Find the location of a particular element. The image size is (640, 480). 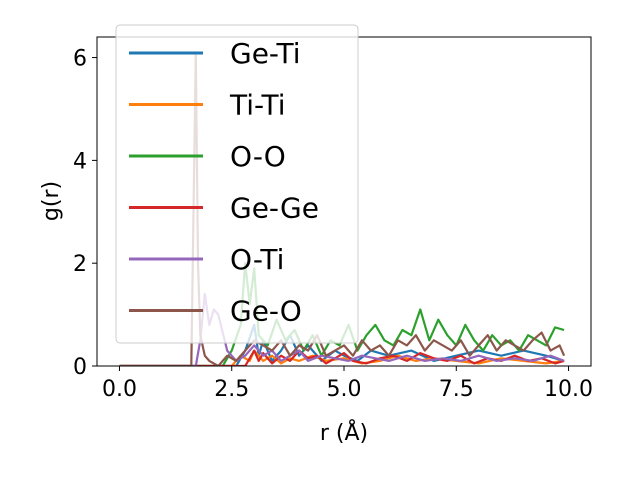

x-ticks: 0.0 2.5 5.0 7.5 10.0 is located at coordinates (347, 384).